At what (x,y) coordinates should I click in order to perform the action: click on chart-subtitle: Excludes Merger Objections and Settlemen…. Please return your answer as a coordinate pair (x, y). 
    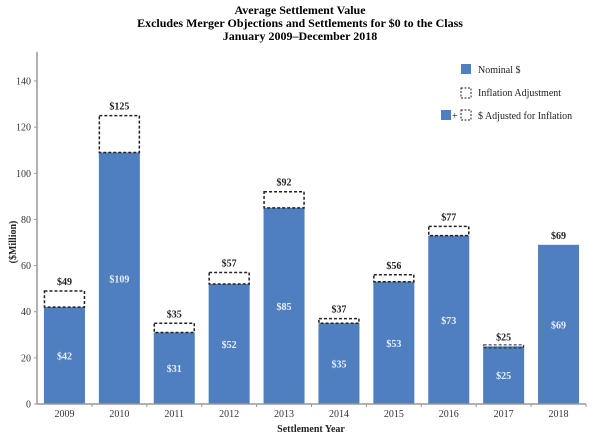
    Looking at the image, I should click on (300, 23).